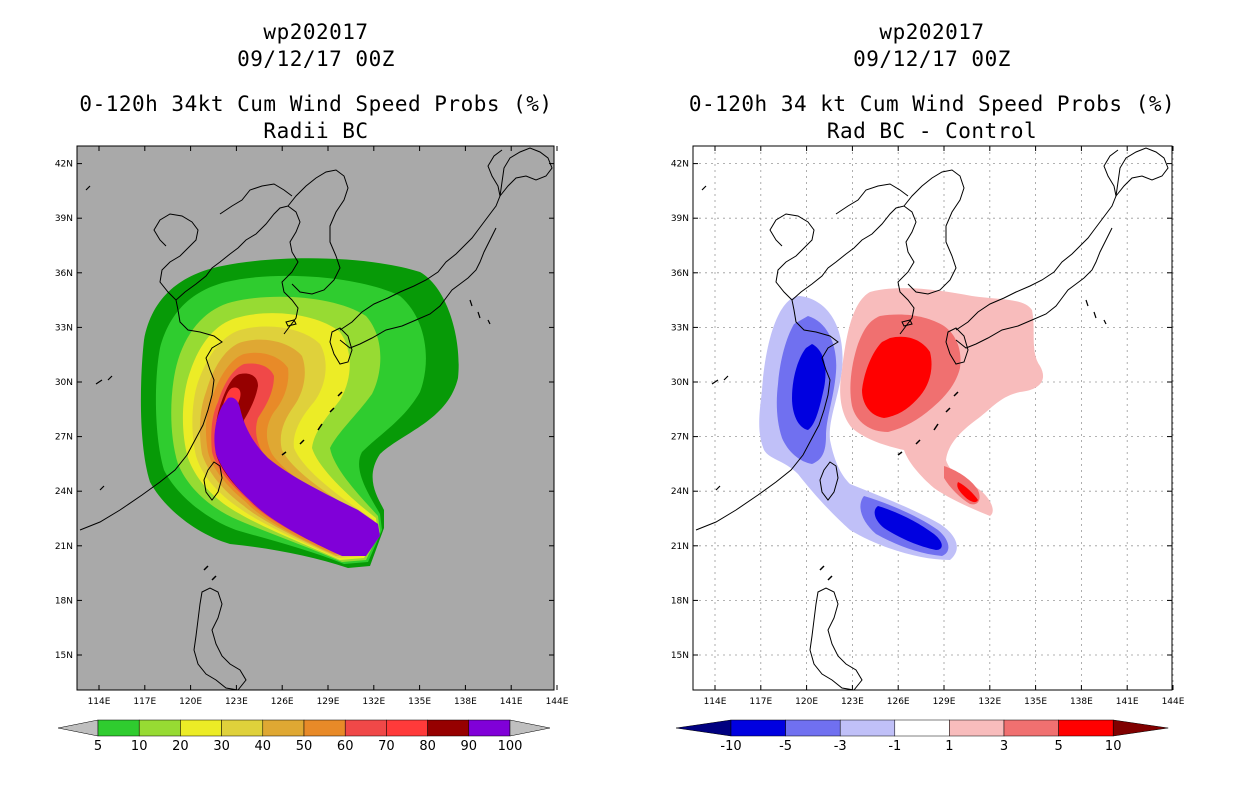 This screenshot has height=800, width=1236. Describe the element at coordinates (510, 746) in the screenshot. I see `colorbar-label: 100` at that location.